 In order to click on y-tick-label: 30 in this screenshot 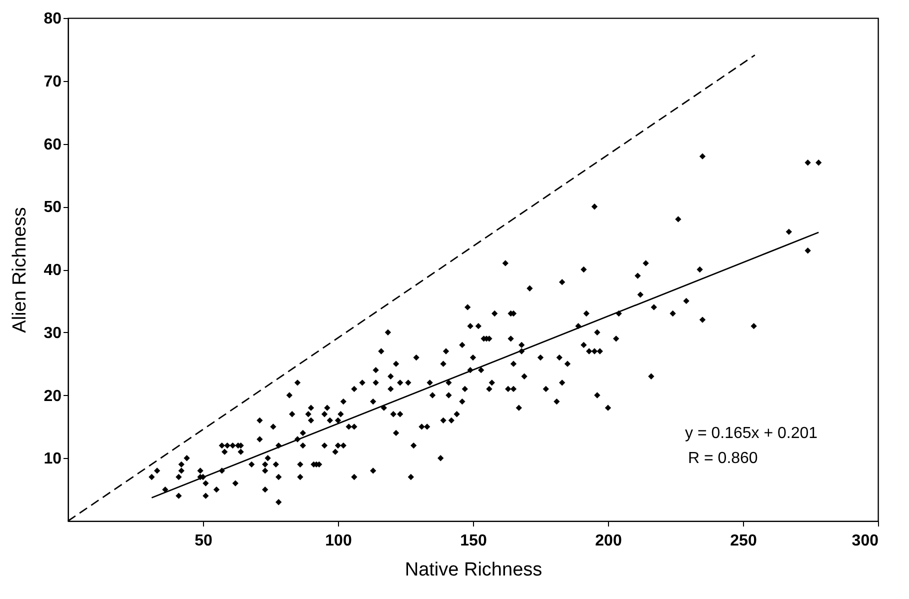, I will do `click(53, 333)`.